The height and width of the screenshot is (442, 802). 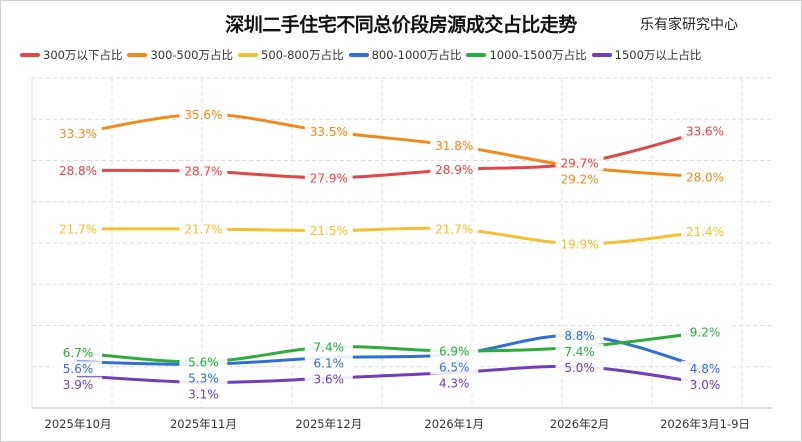 I want to click on data-label: 6.7%, so click(x=78, y=353).